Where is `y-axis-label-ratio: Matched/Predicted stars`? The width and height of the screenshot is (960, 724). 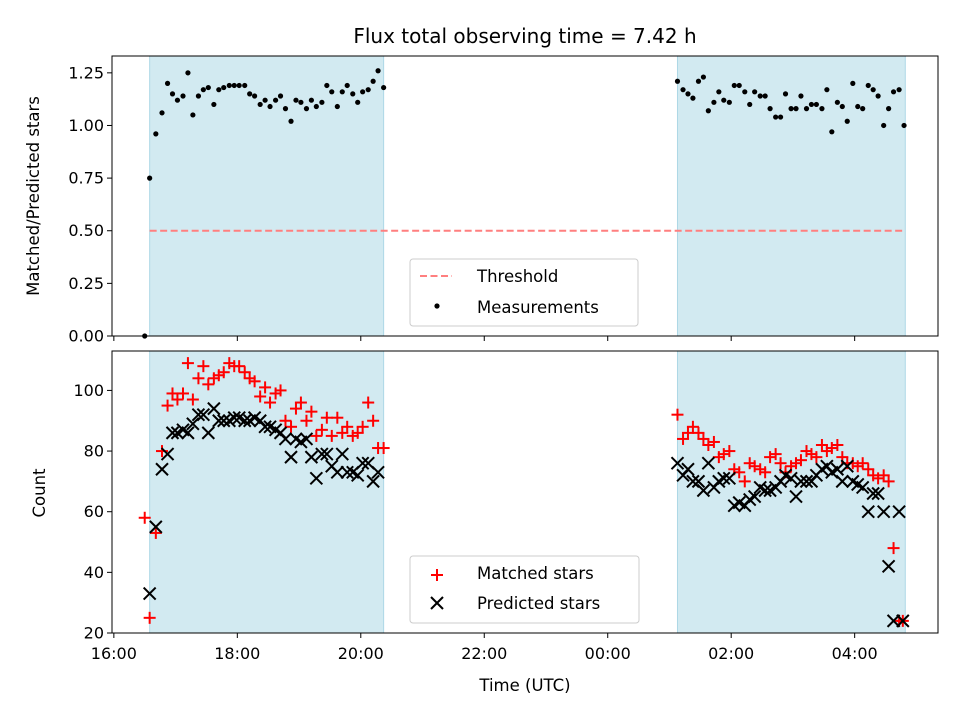 y-axis-label-ratio: Matched/Predicted stars is located at coordinates (33, 196).